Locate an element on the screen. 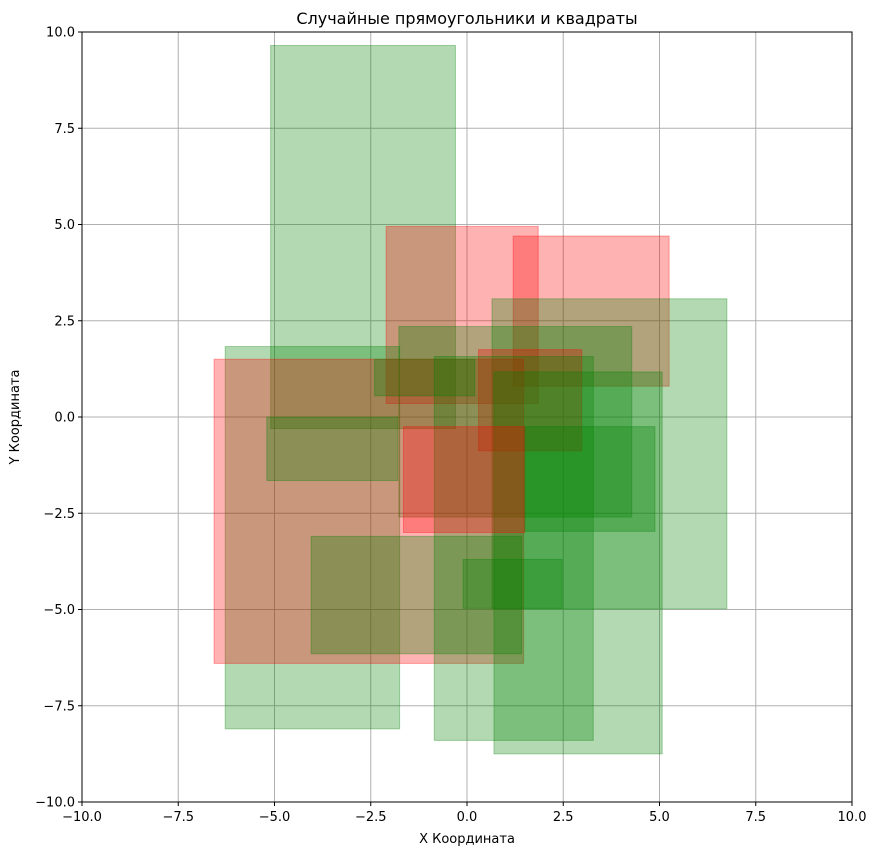 The width and height of the screenshot is (877, 855). x-tick-label: 2.5 is located at coordinates (563, 817).